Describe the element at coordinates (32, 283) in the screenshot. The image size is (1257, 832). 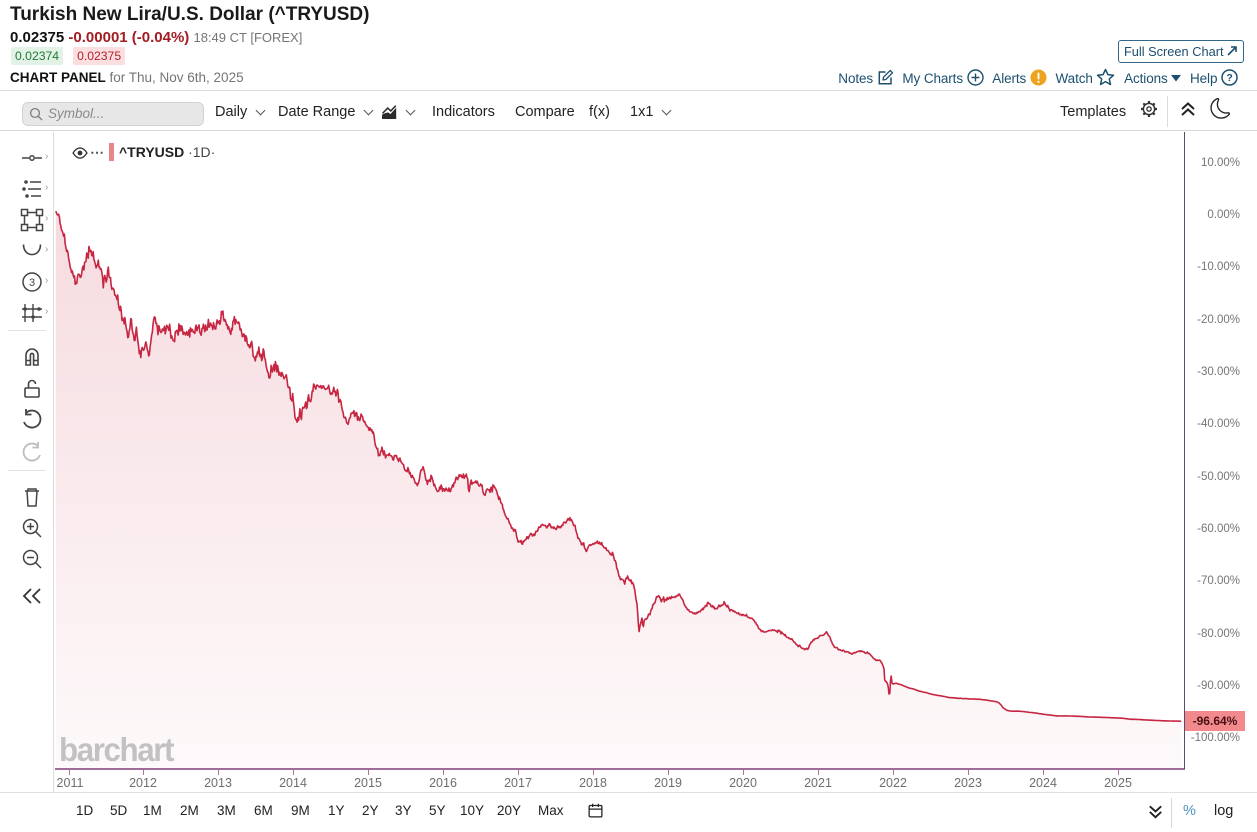
I see `svg-text: 3` at that location.